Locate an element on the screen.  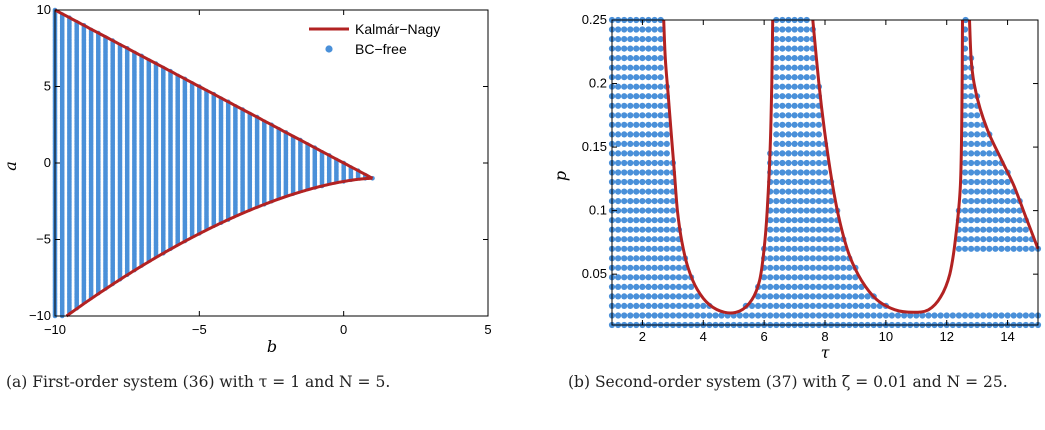
legend-dot-swatch is located at coordinates (329, 49).